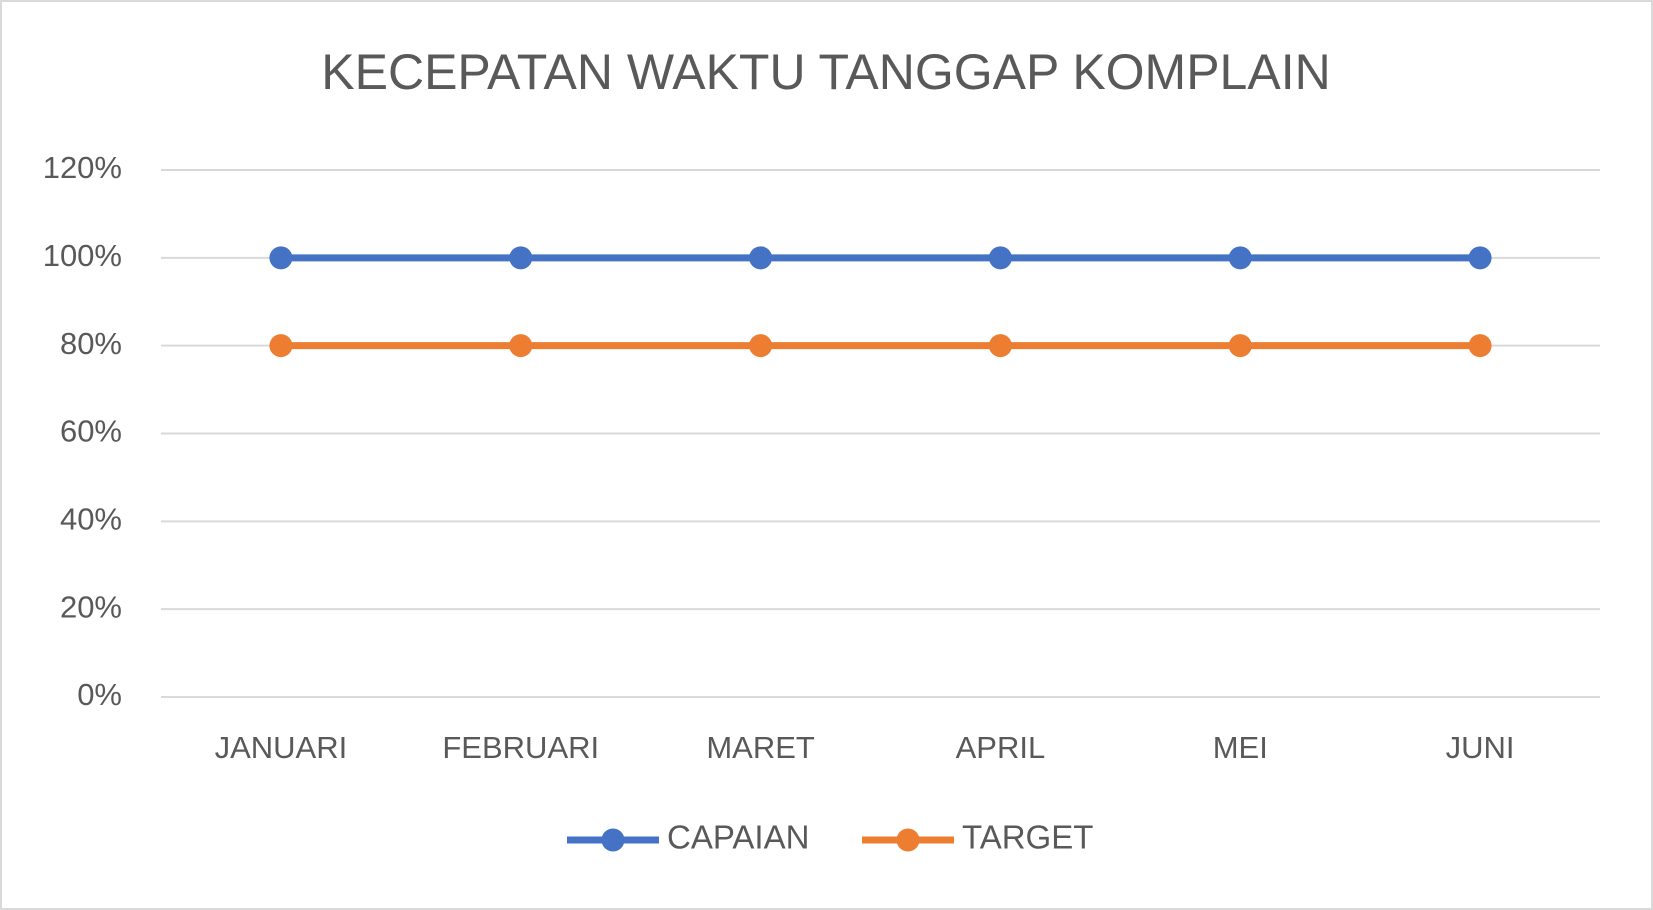 This screenshot has width=1653, height=910. Describe the element at coordinates (738, 837) in the screenshot. I see `legend-label: CAPAIAN` at that location.